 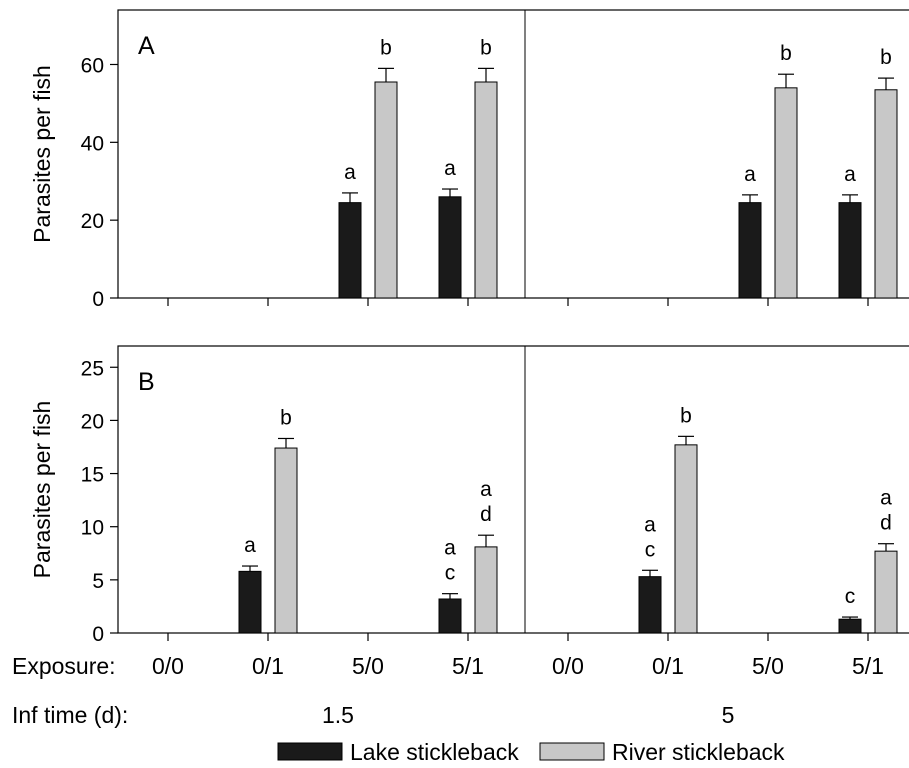 I want to click on legend: Lake stickleback River stickleback, so click(x=531, y=752).